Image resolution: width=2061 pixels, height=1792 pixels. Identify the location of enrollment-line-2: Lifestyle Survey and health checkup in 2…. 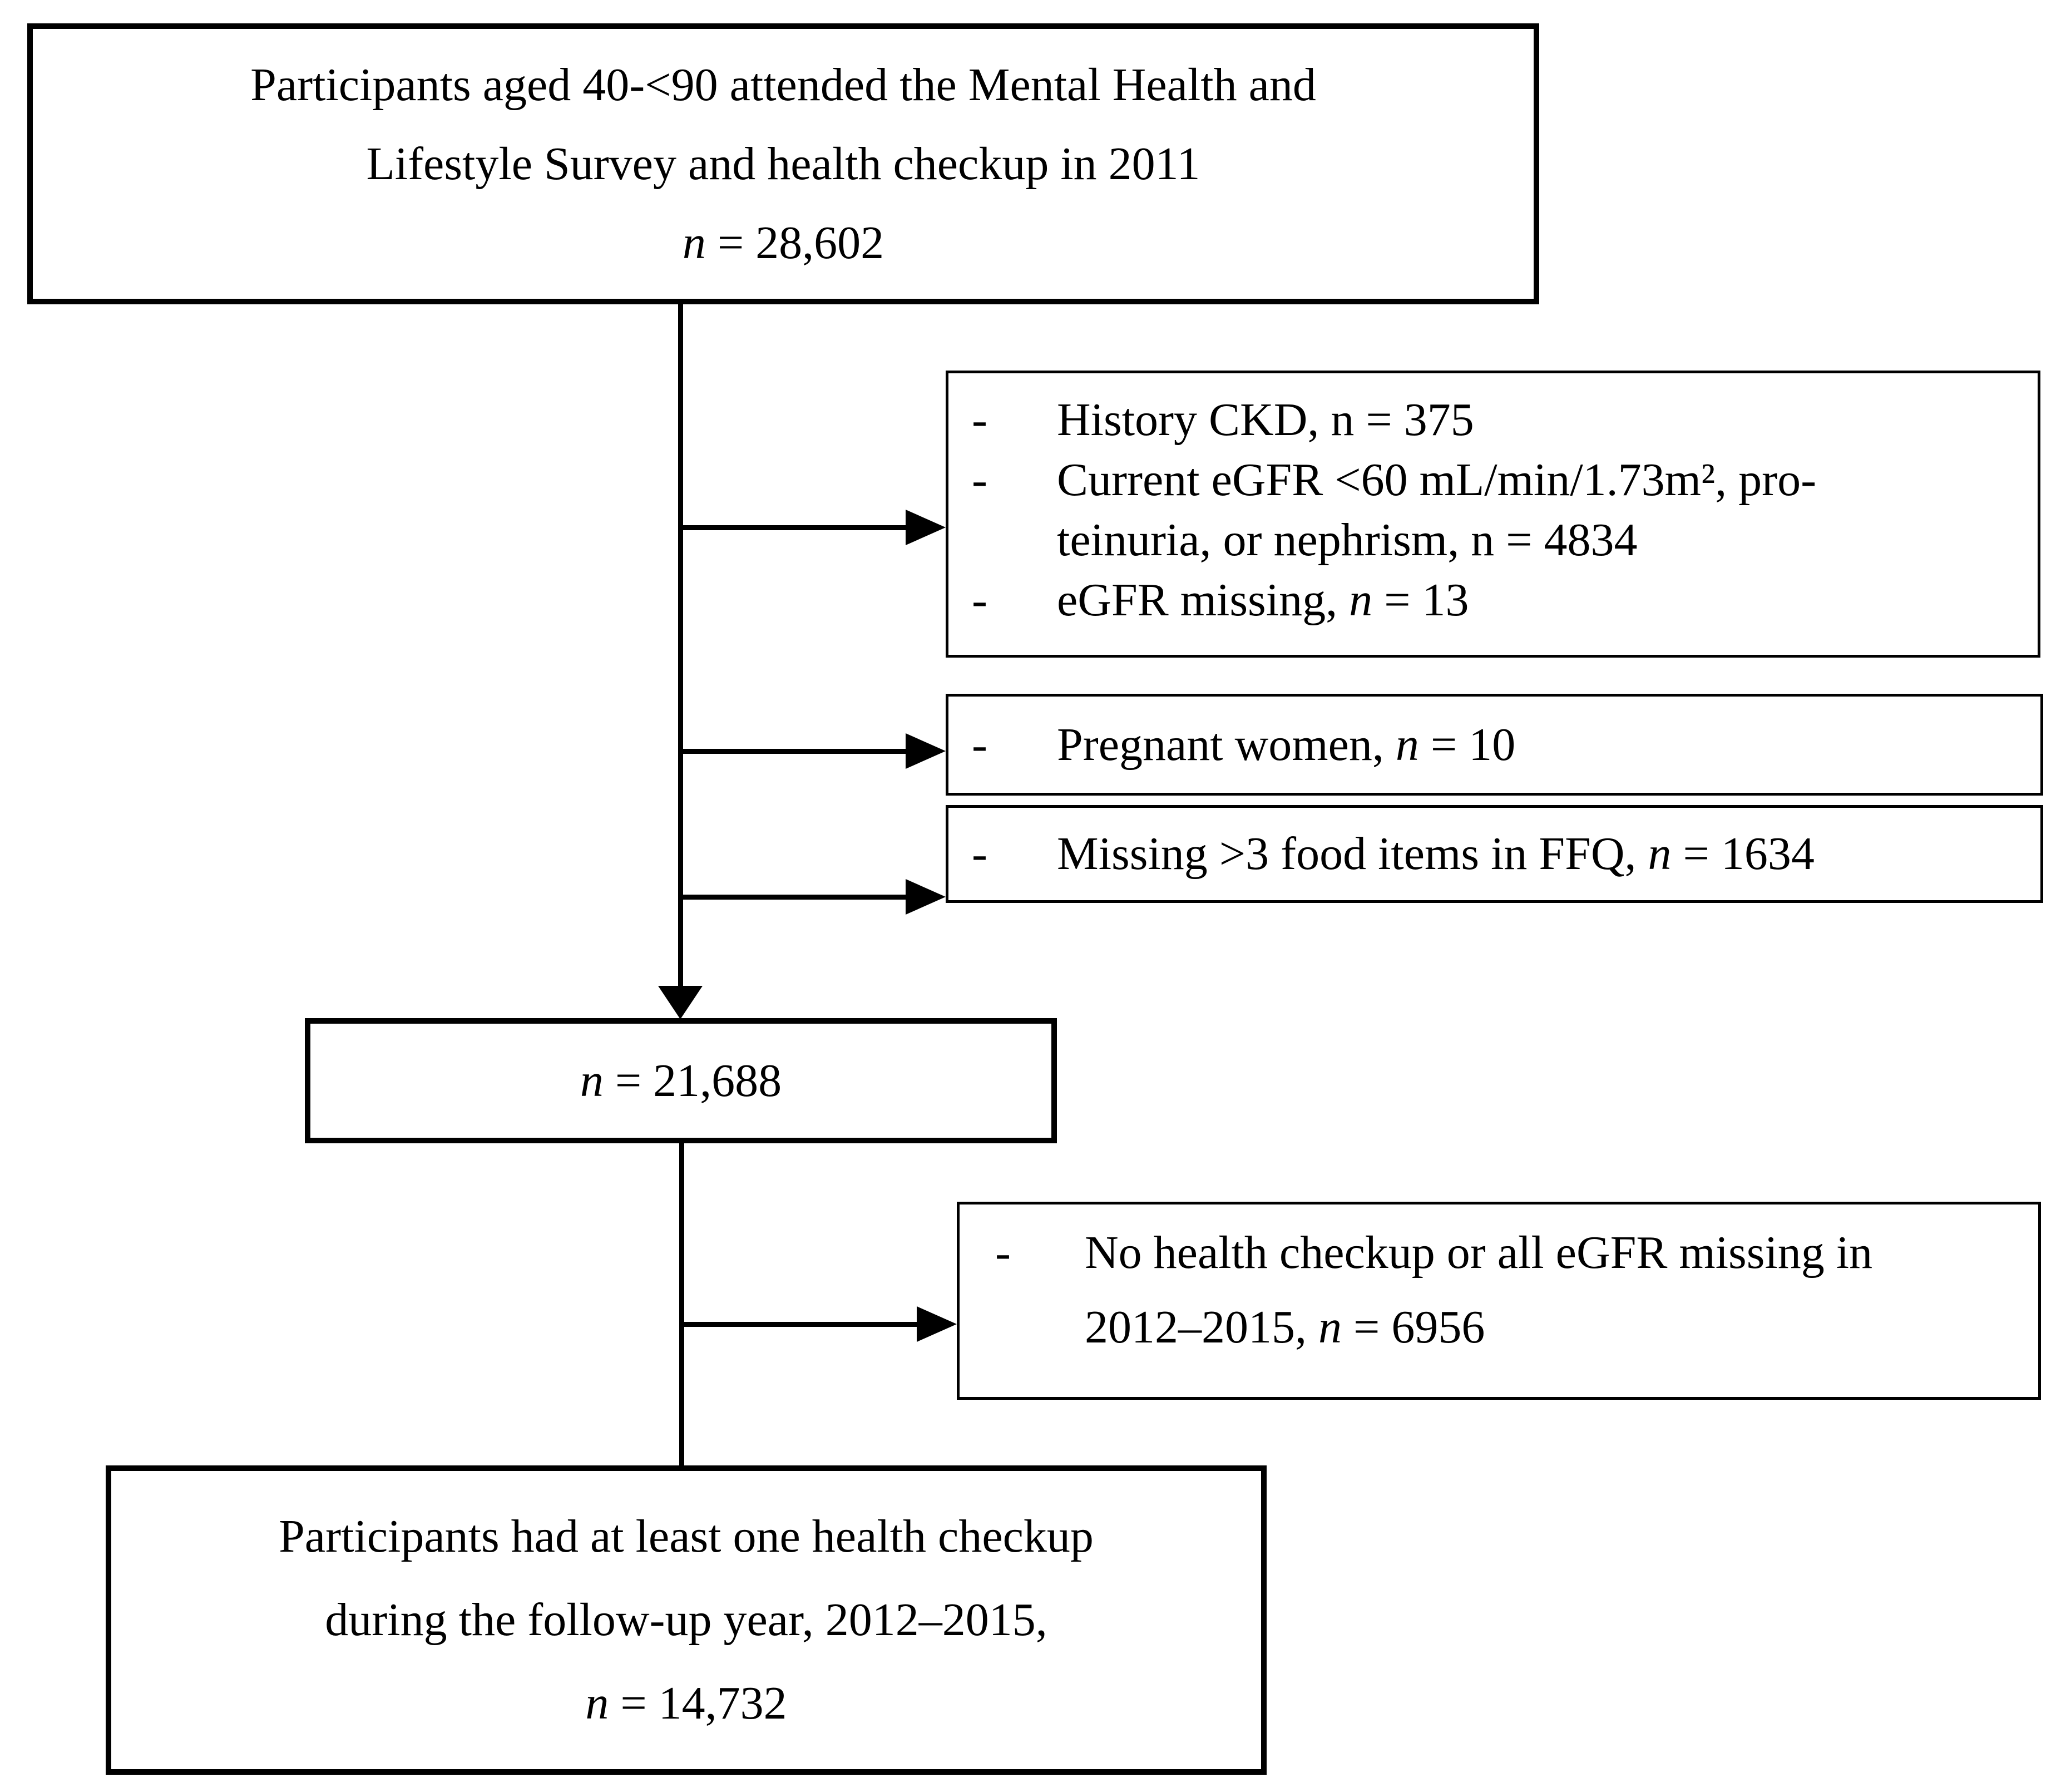
(783, 163).